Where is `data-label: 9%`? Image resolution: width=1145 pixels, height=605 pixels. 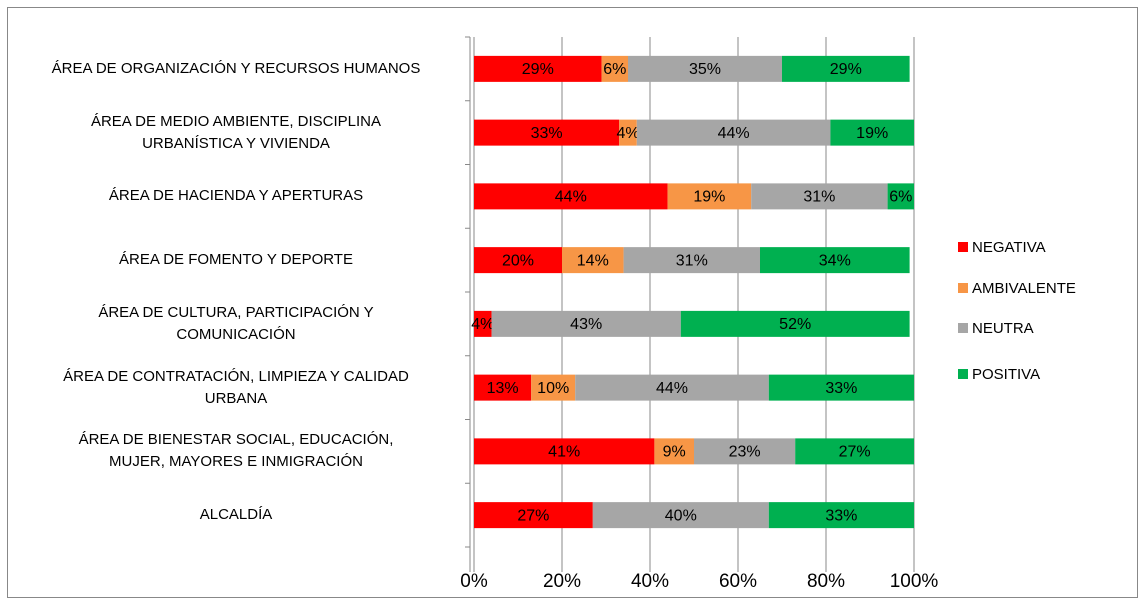
data-label: 9% is located at coordinates (674, 452).